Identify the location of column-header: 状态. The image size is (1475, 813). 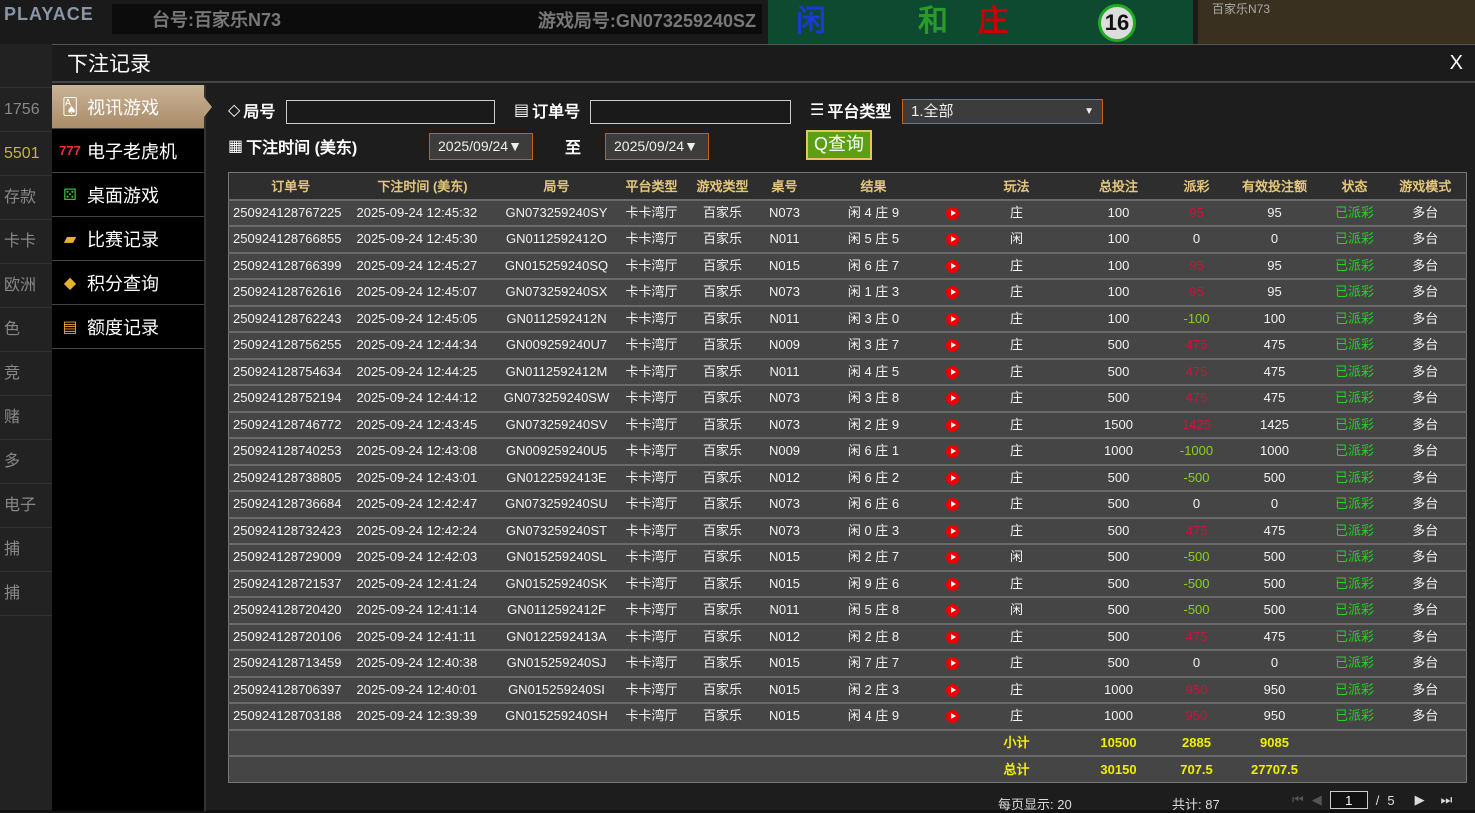
(1354, 186).